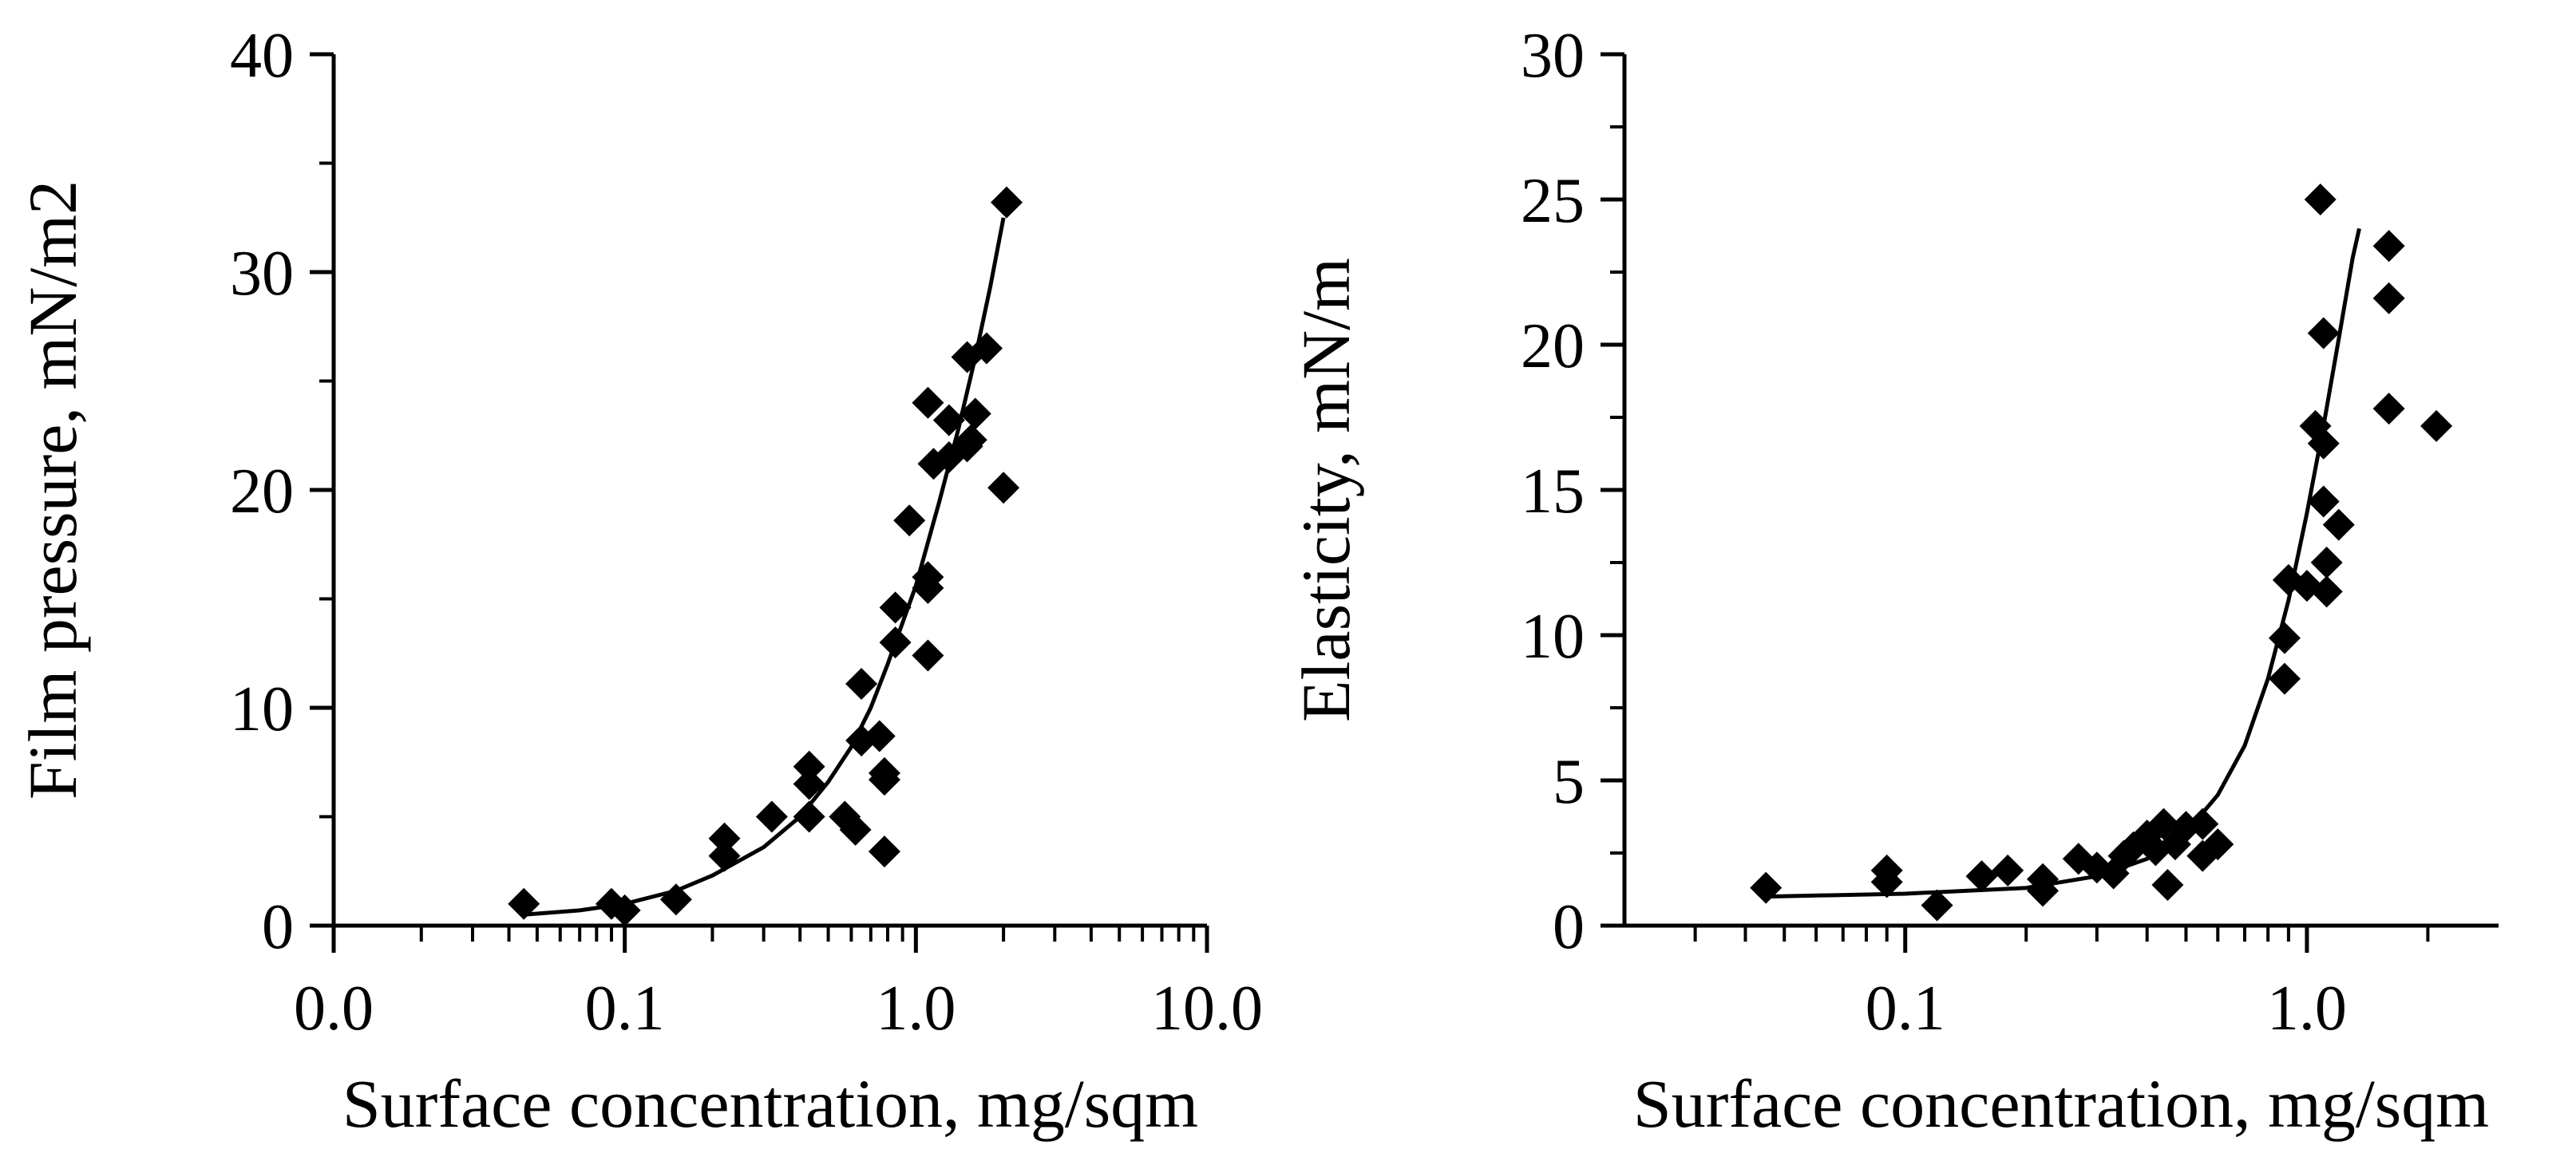  Describe the element at coordinates (53, 490) in the screenshot. I see `y-axis-title: Film pressure, mN/m2` at that location.